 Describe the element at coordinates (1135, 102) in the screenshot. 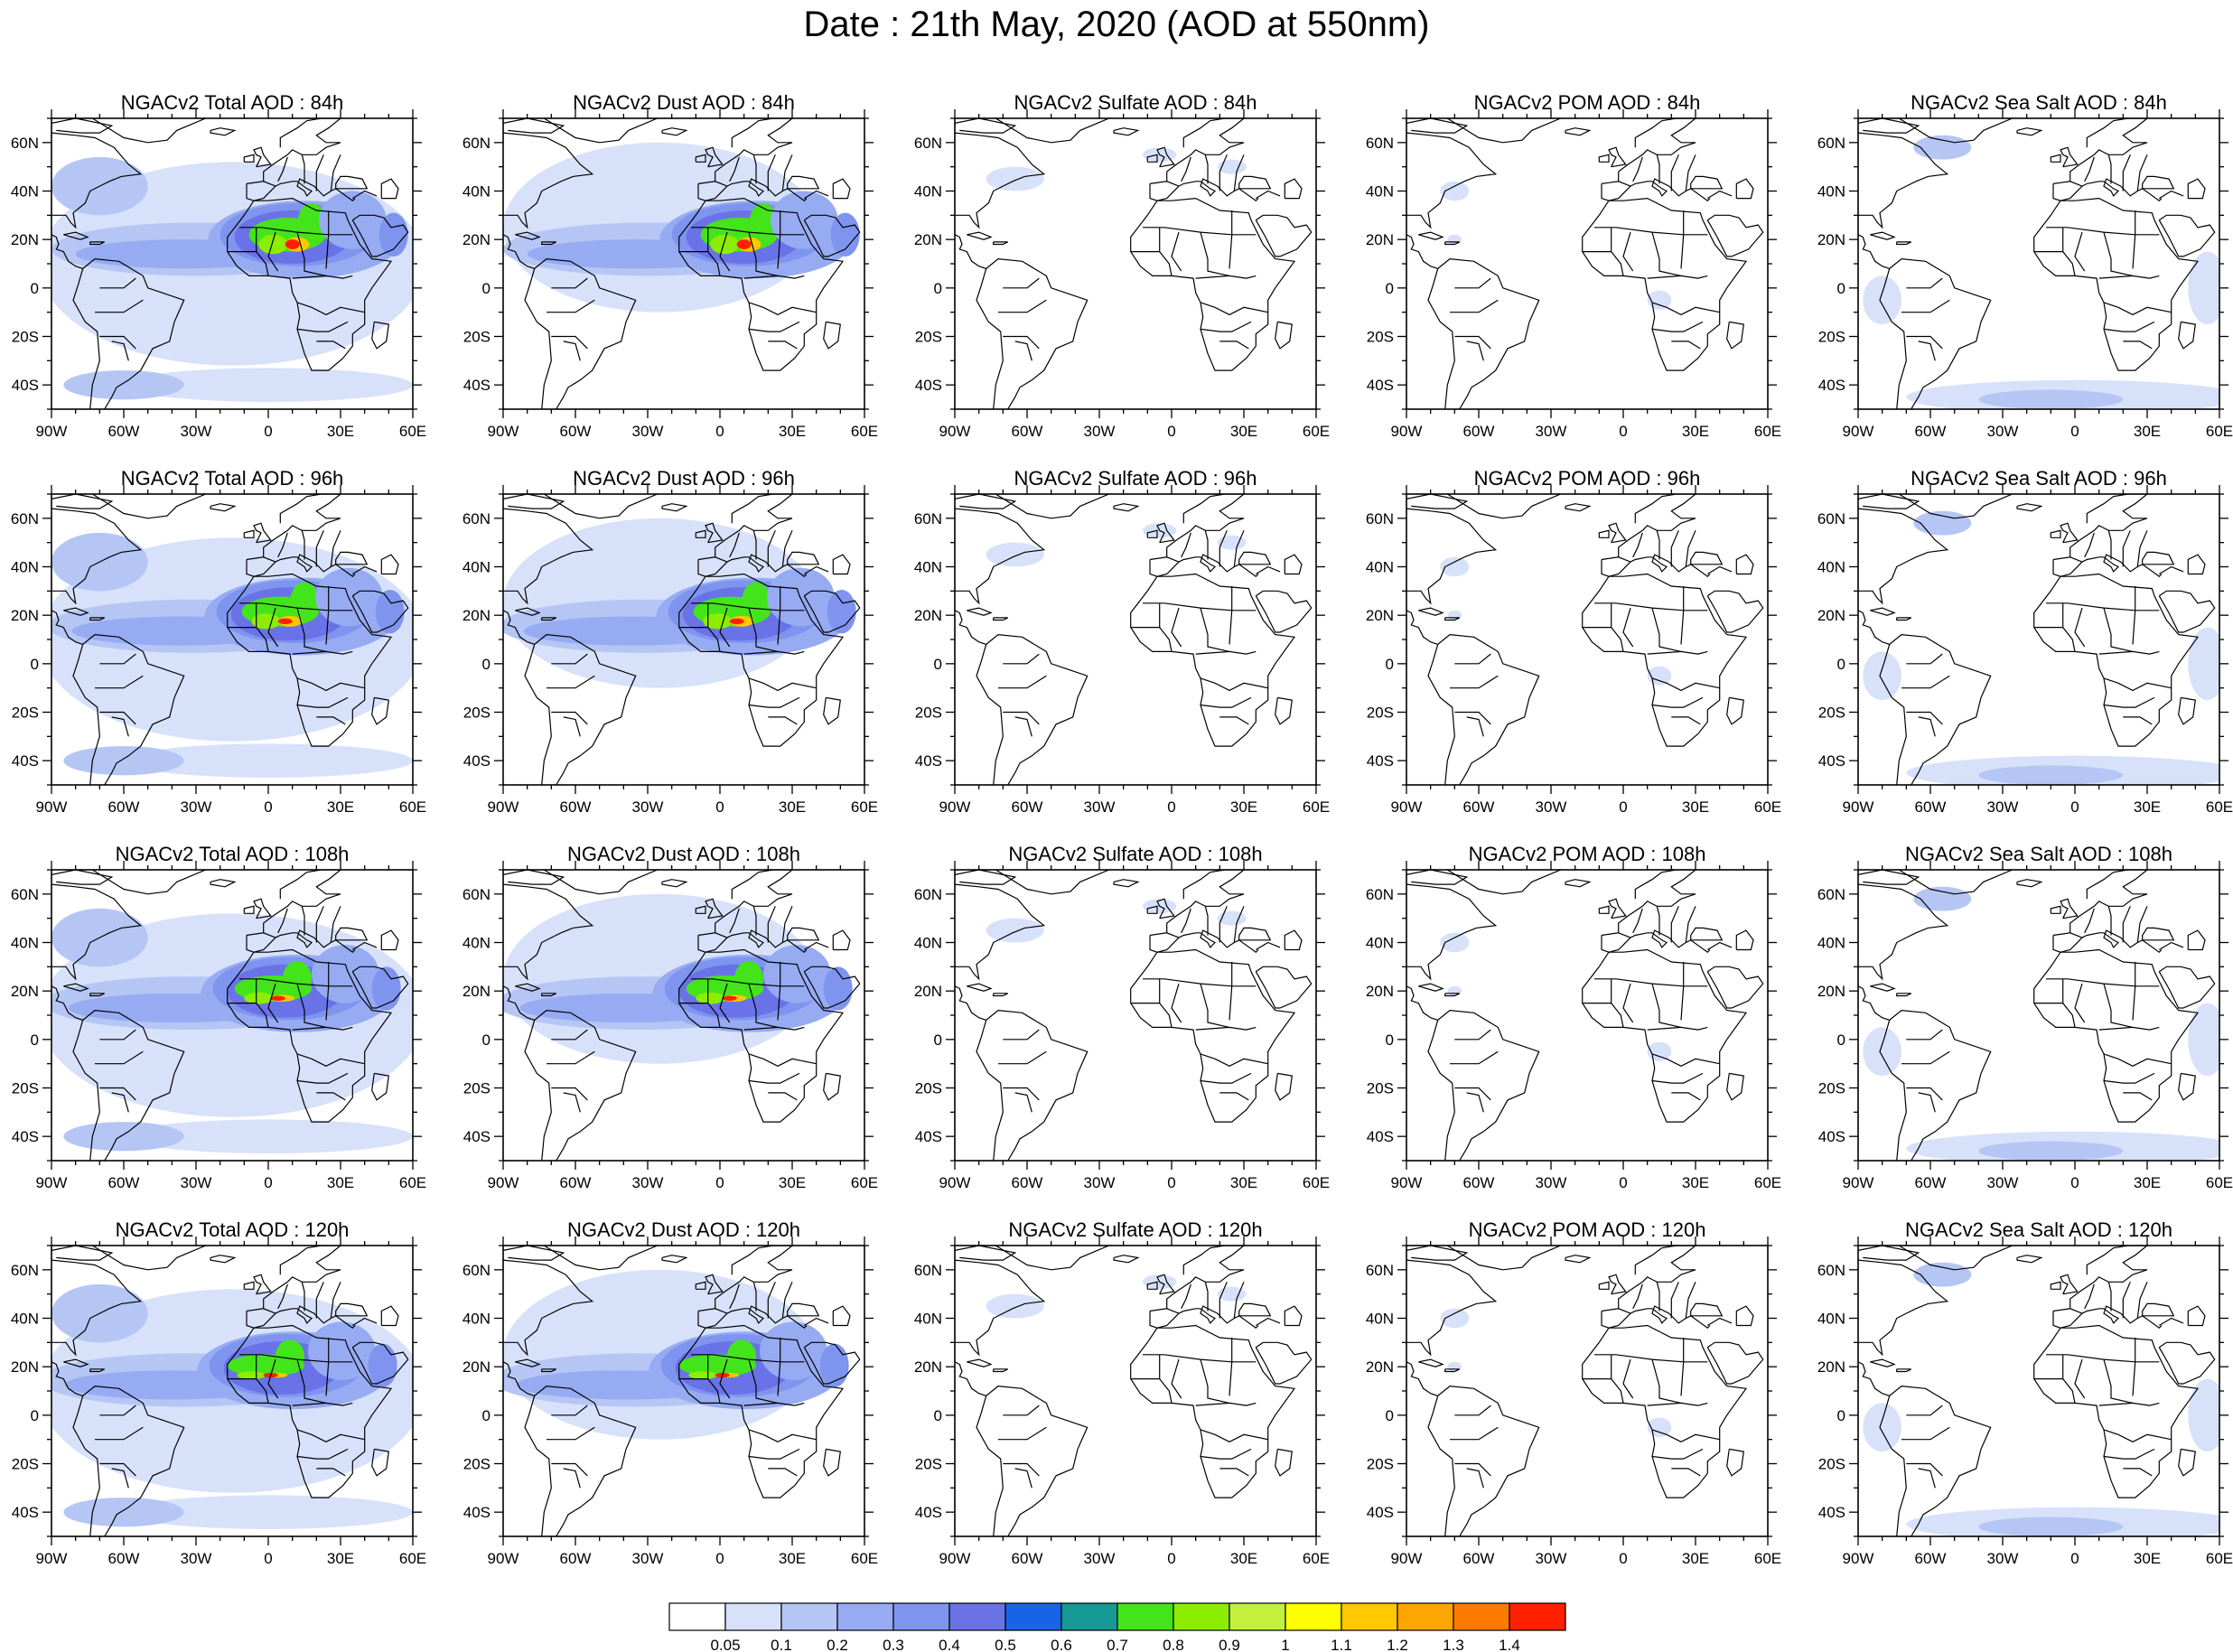

I see `panel-title: NGACv2 Sulfate AOD : 84h` at that location.